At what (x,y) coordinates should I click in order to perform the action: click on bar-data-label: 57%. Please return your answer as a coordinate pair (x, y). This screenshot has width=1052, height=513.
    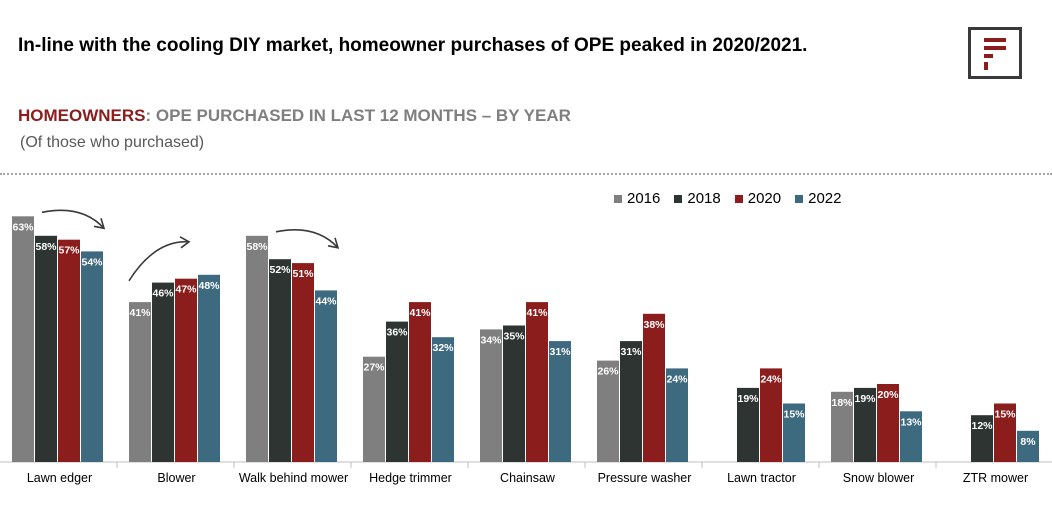
    Looking at the image, I should click on (69, 251).